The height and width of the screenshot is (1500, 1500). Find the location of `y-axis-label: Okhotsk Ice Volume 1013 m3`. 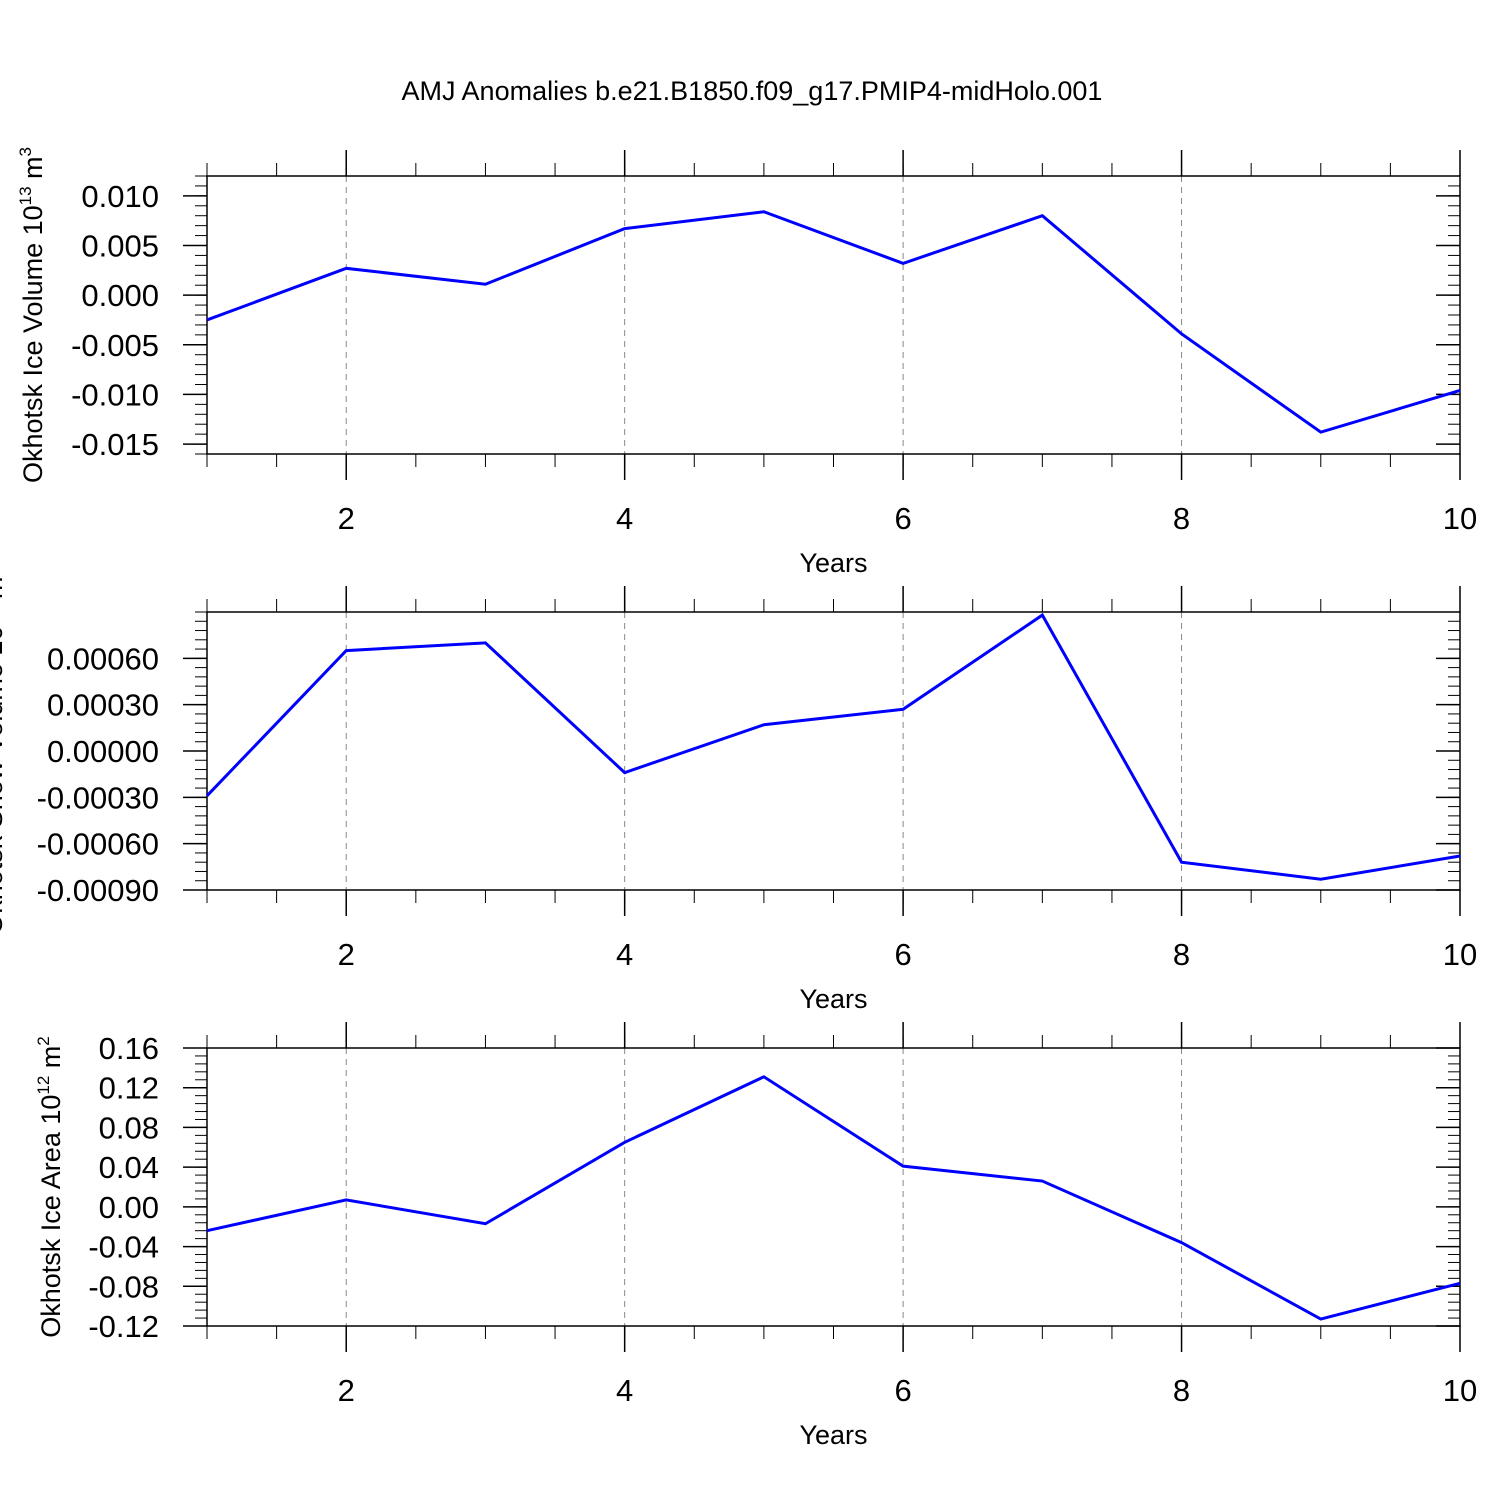

y-axis-label: Okhotsk Ice Volume 1013 m3 is located at coordinates (32, 315).